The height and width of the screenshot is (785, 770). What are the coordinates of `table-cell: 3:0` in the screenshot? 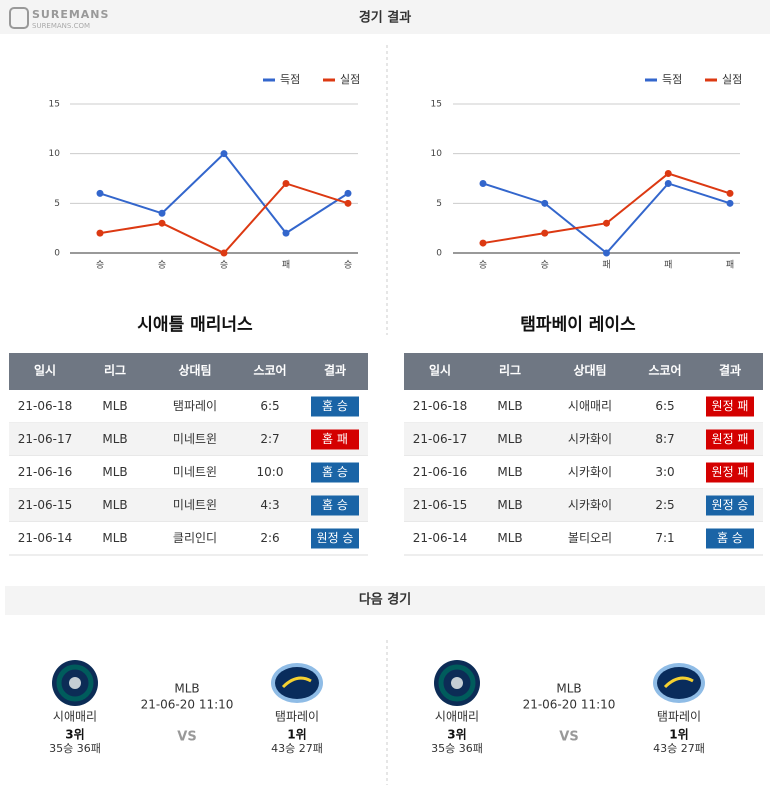 It's located at (664, 472).